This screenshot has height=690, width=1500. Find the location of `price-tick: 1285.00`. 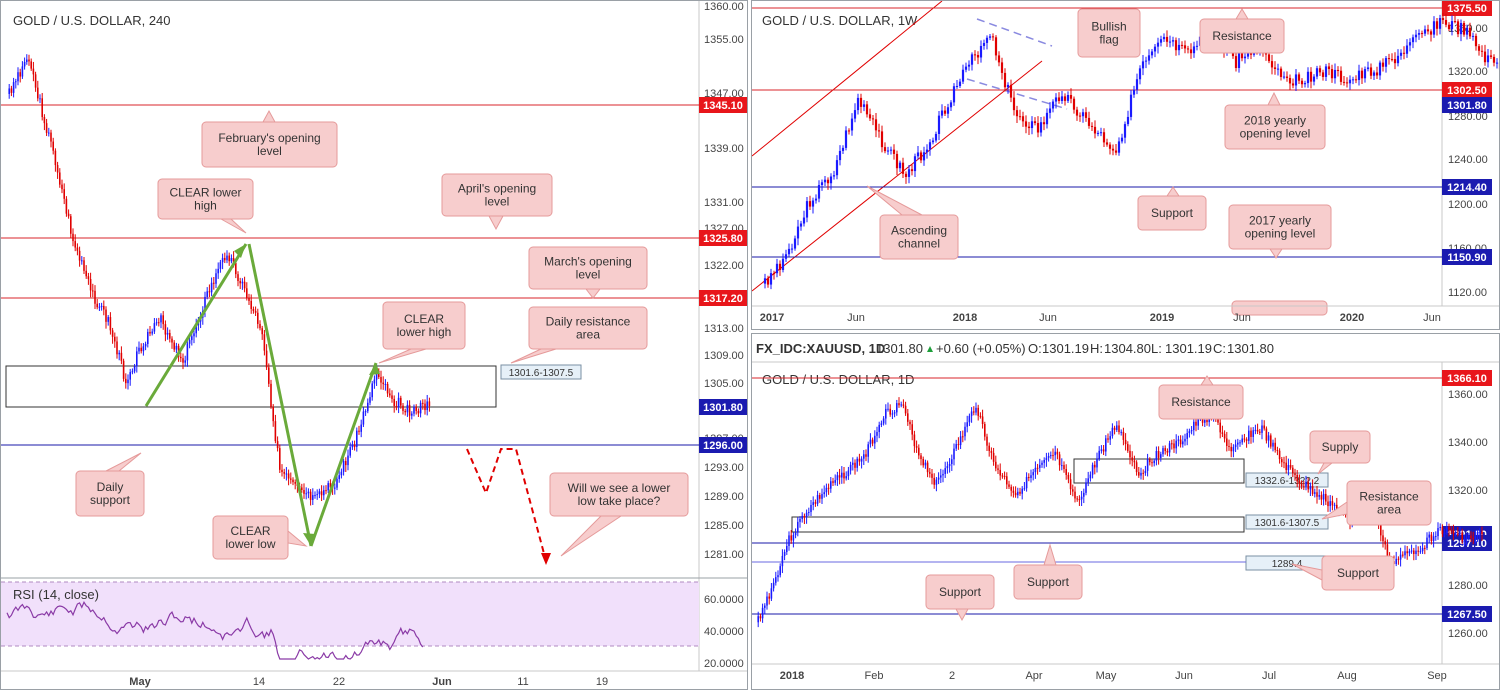

price-tick: 1285.00 is located at coordinates (724, 526).